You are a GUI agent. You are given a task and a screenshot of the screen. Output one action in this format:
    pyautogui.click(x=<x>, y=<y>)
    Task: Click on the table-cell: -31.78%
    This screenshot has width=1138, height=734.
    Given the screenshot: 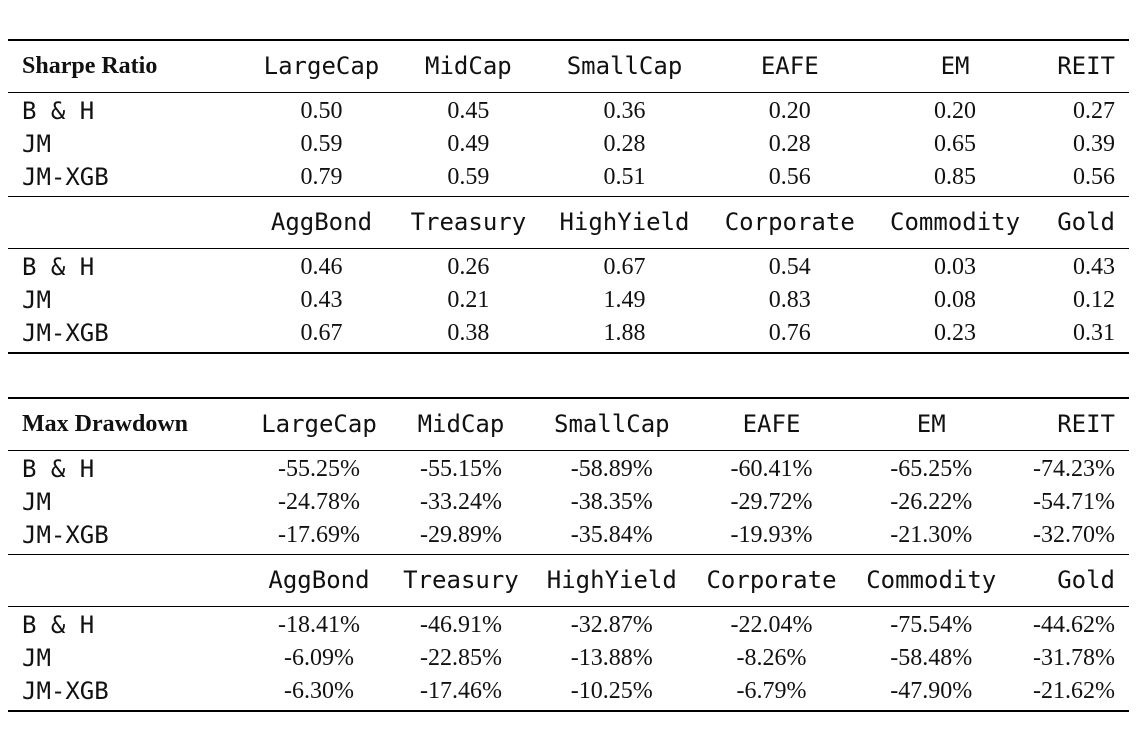 What is the action you would take?
    pyautogui.click(x=1074, y=657)
    